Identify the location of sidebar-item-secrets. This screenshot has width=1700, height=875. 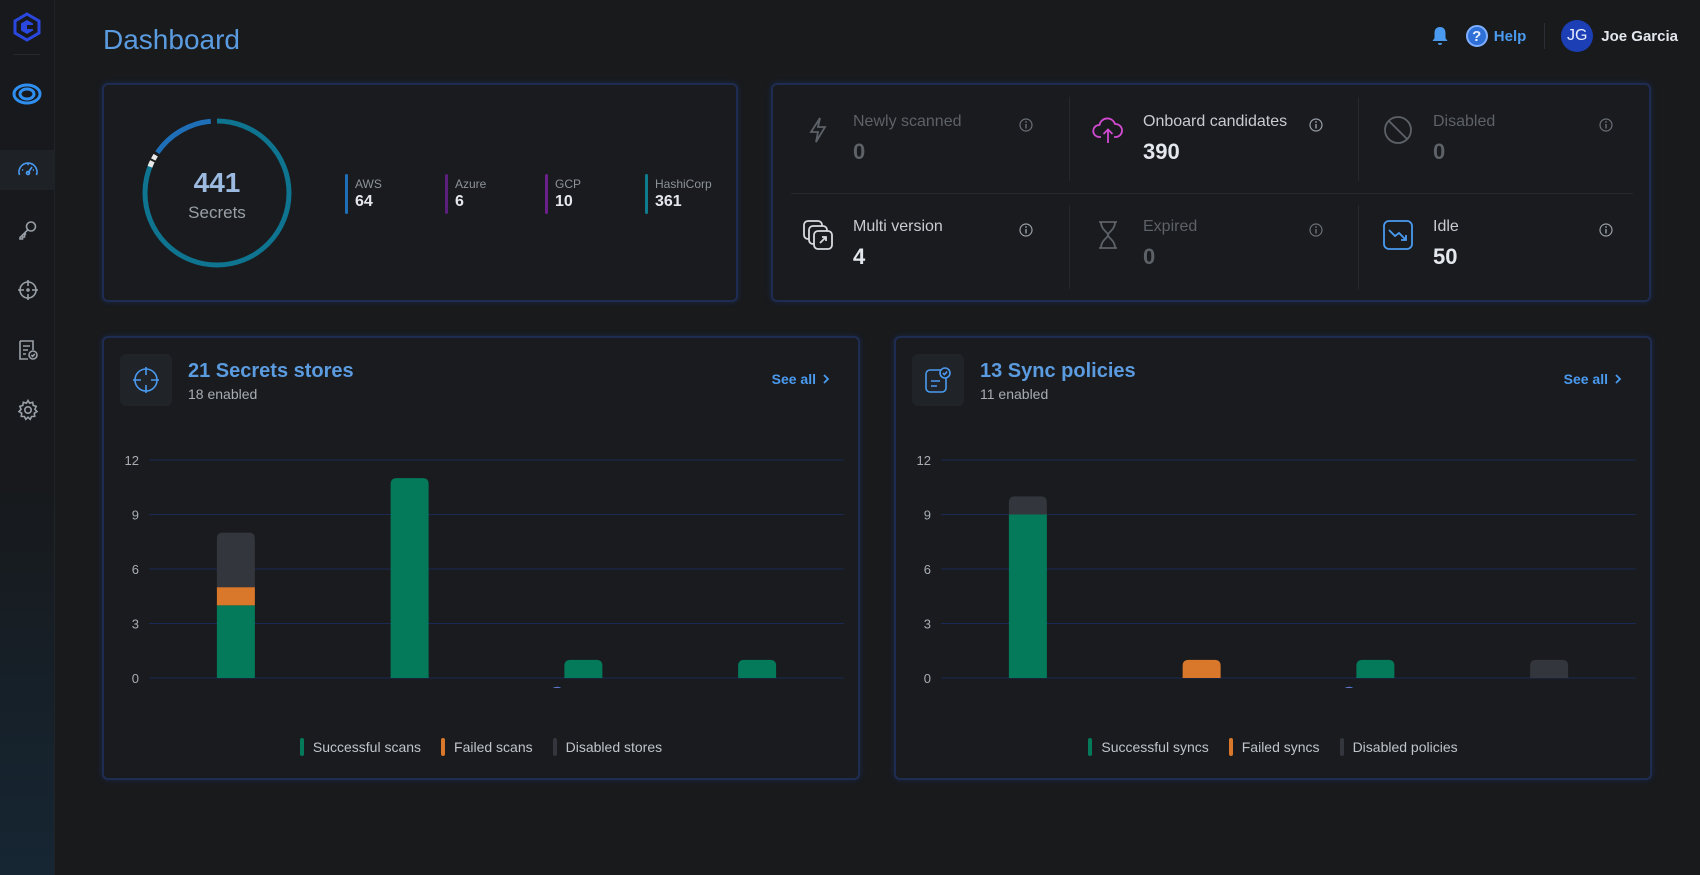
(27, 230).